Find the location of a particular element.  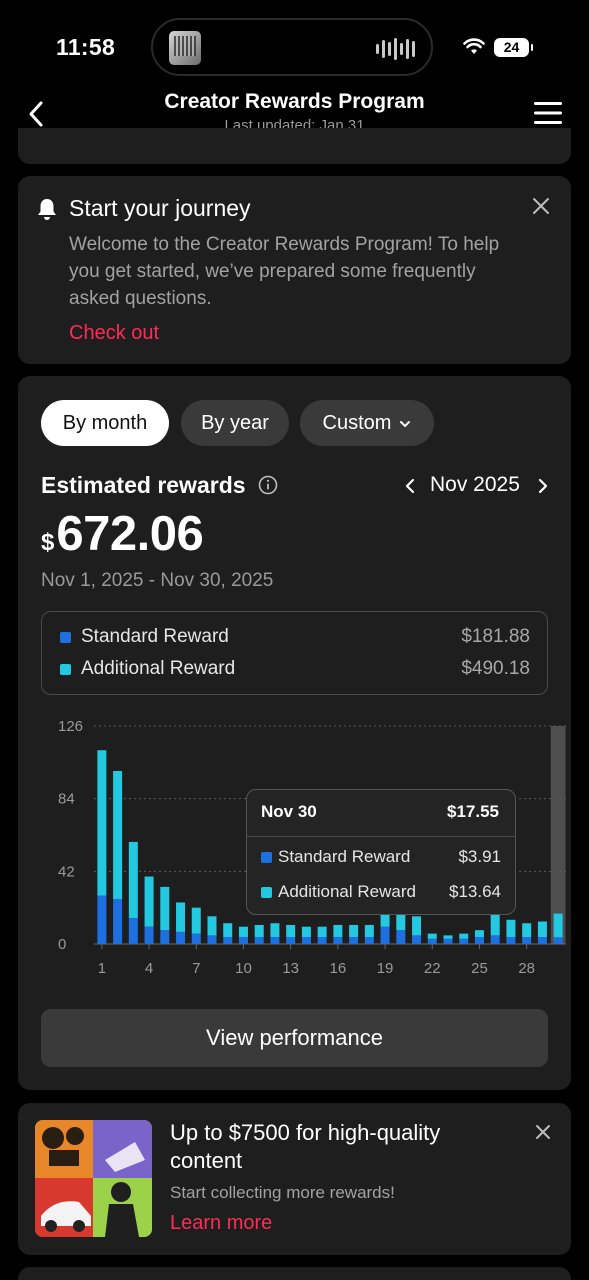

promo-subtitle: Start collecting more rewards! is located at coordinates (282, 1192).